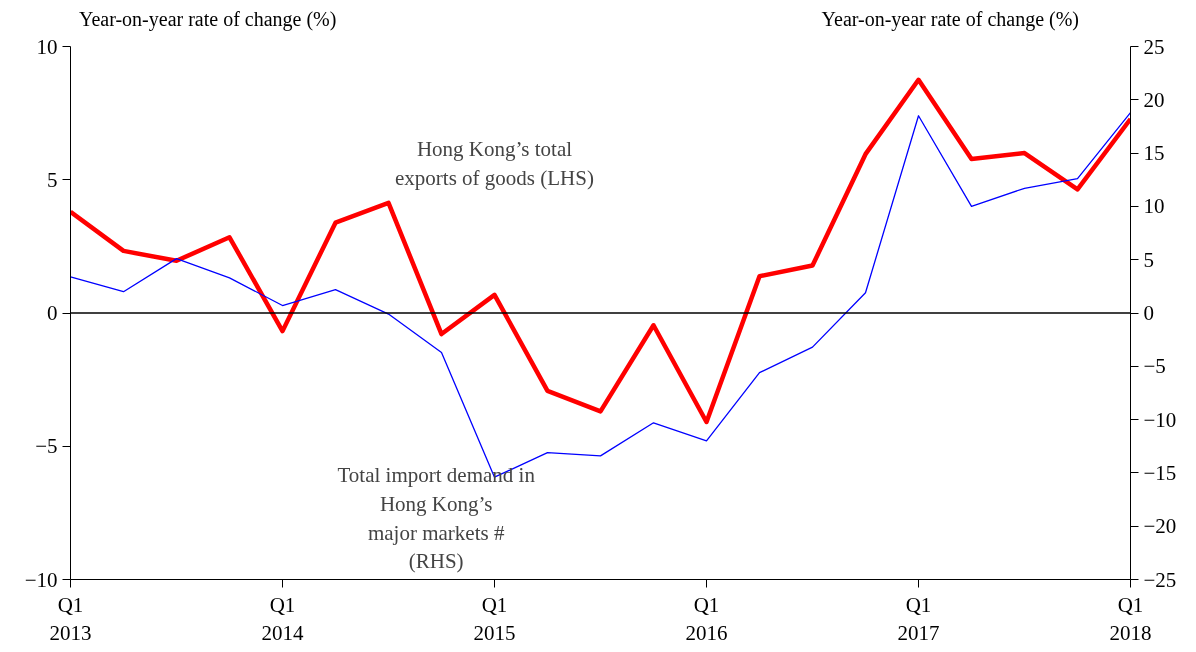 The height and width of the screenshot is (652, 1196). What do you see at coordinates (41, 579) in the screenshot?
I see `y-tick-label: −10` at bounding box center [41, 579].